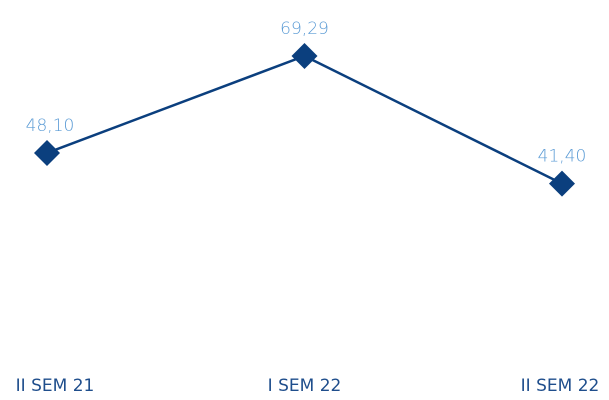 The image size is (609, 400). I want to click on value-label: 41,40, so click(562, 157).